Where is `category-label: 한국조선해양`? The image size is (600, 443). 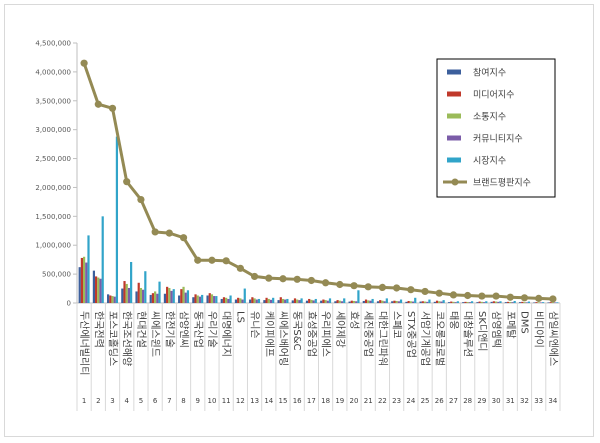 category-label: 한국조선해양 is located at coordinates (127, 338).